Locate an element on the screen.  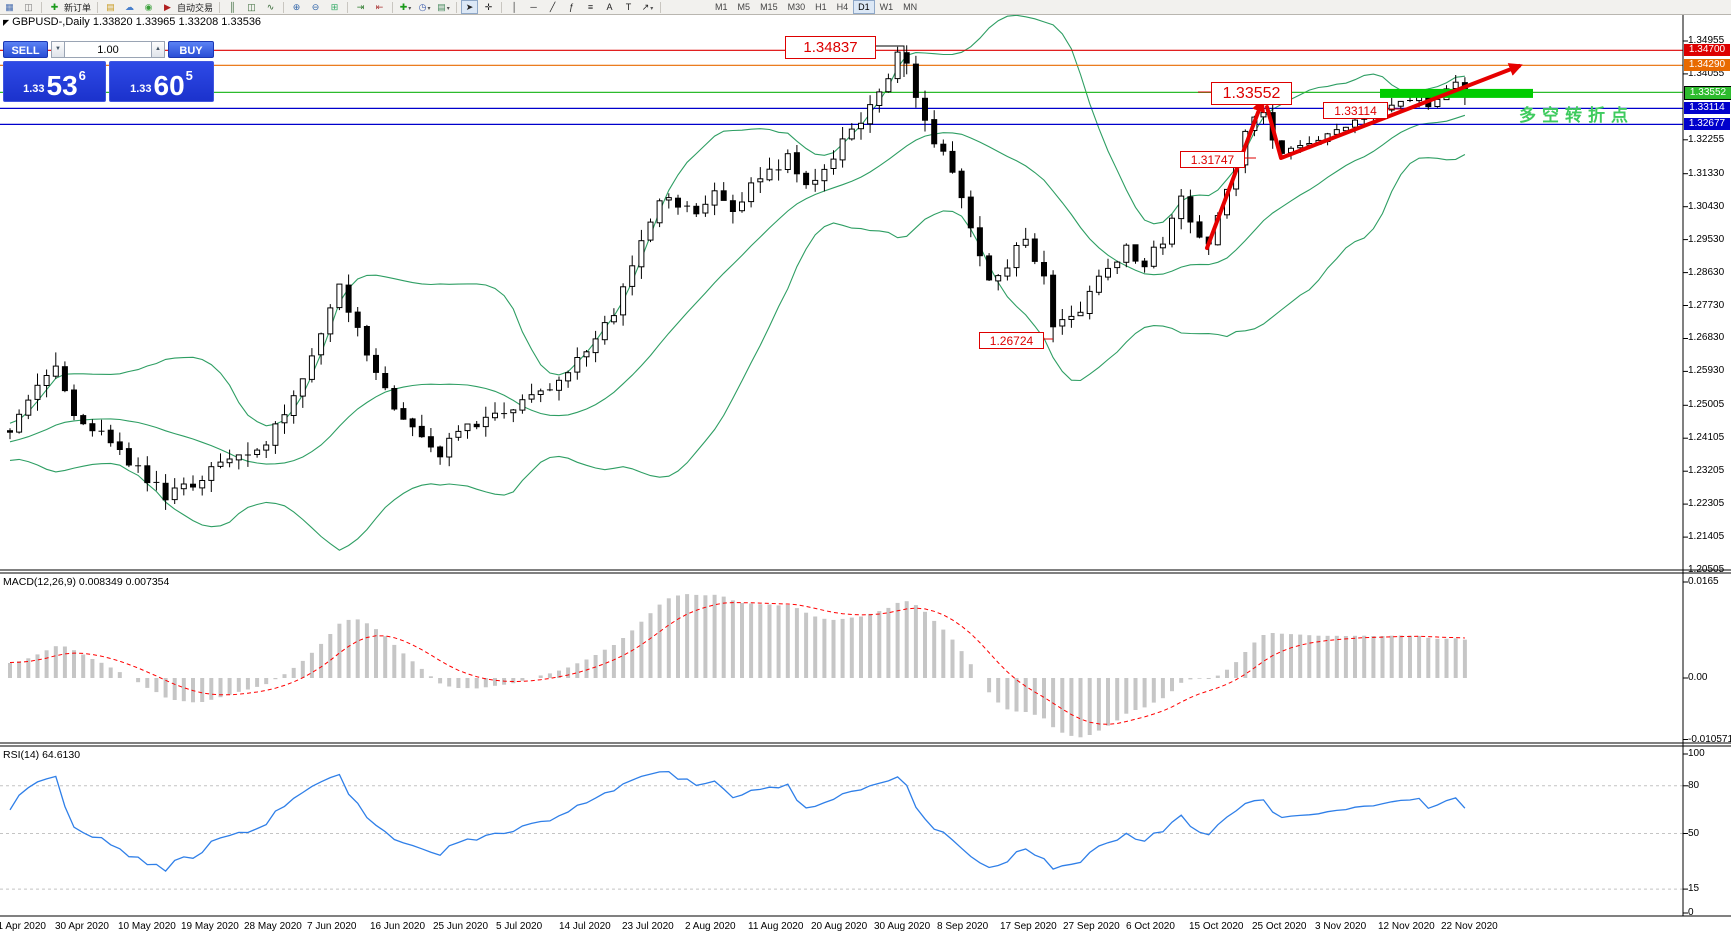
timeframe-button-D1: D1 is located at coordinates (864, 7).